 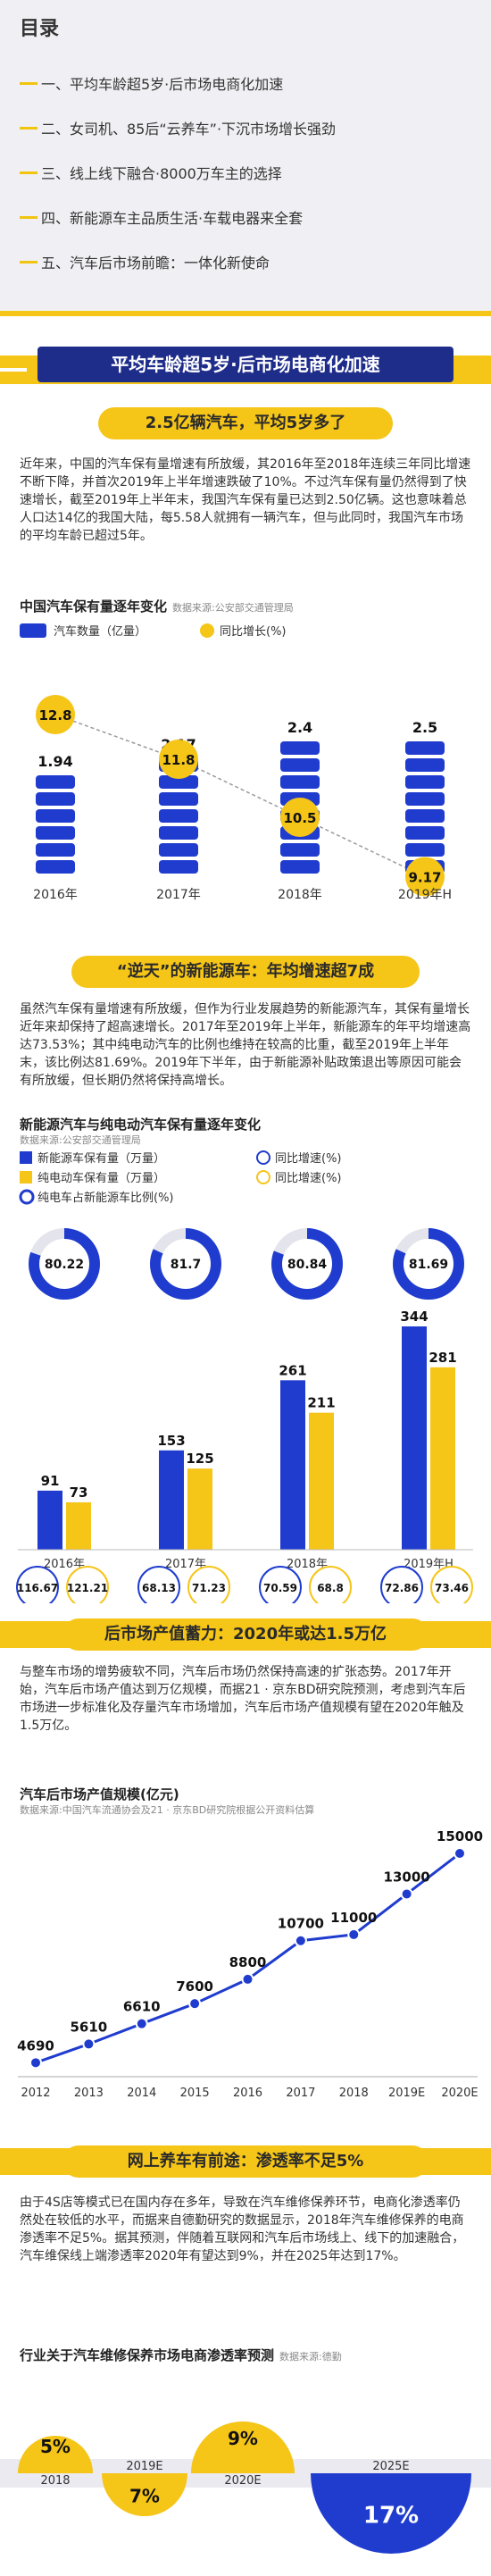 What do you see at coordinates (391, 2513) in the screenshot?
I see `penetration-bump` at bounding box center [391, 2513].